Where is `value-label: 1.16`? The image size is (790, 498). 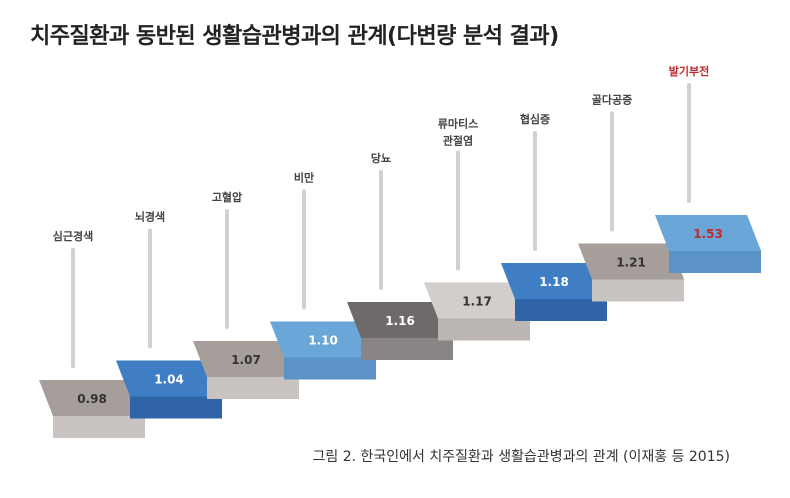 value-label: 1.16 is located at coordinates (400, 321).